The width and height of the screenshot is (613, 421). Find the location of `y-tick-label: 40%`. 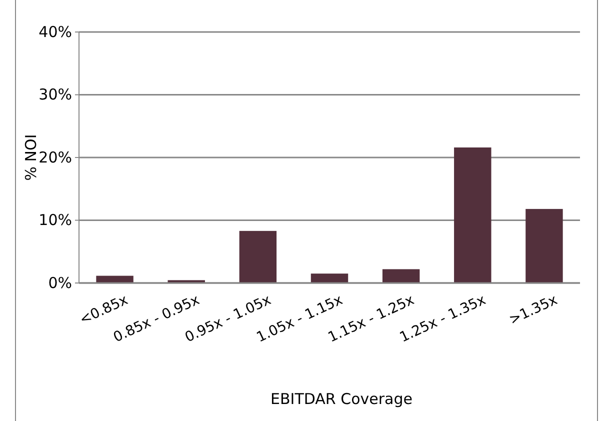

y-tick-label: 40% is located at coordinates (55, 31).